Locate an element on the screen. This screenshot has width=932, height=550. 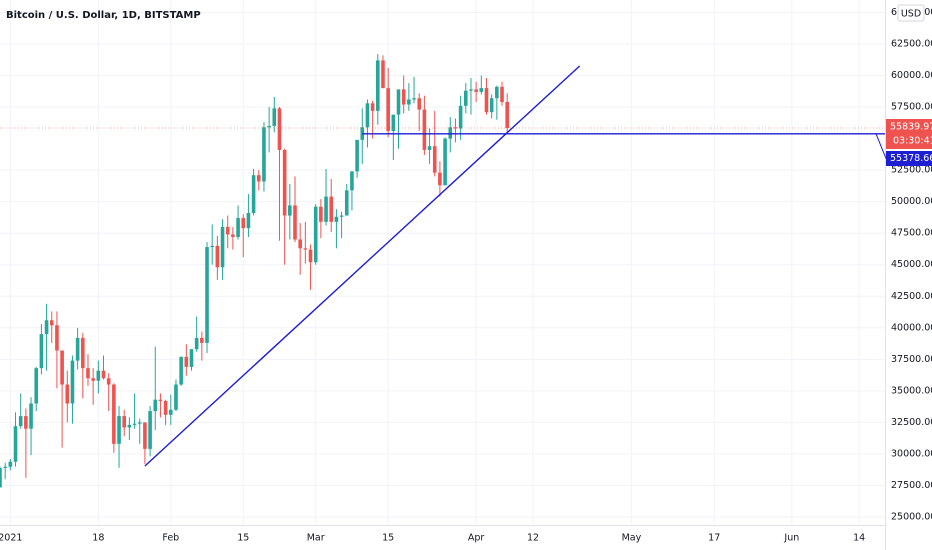
y-tick-label: 47500.00 is located at coordinates (911, 233).